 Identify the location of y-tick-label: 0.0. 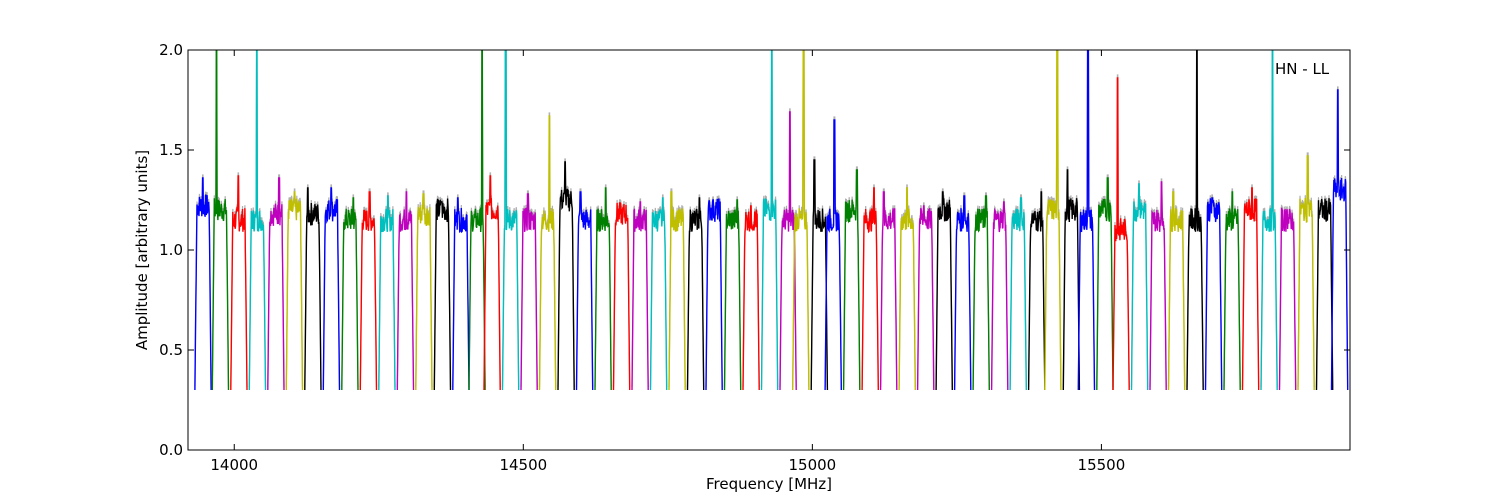
(171, 450).